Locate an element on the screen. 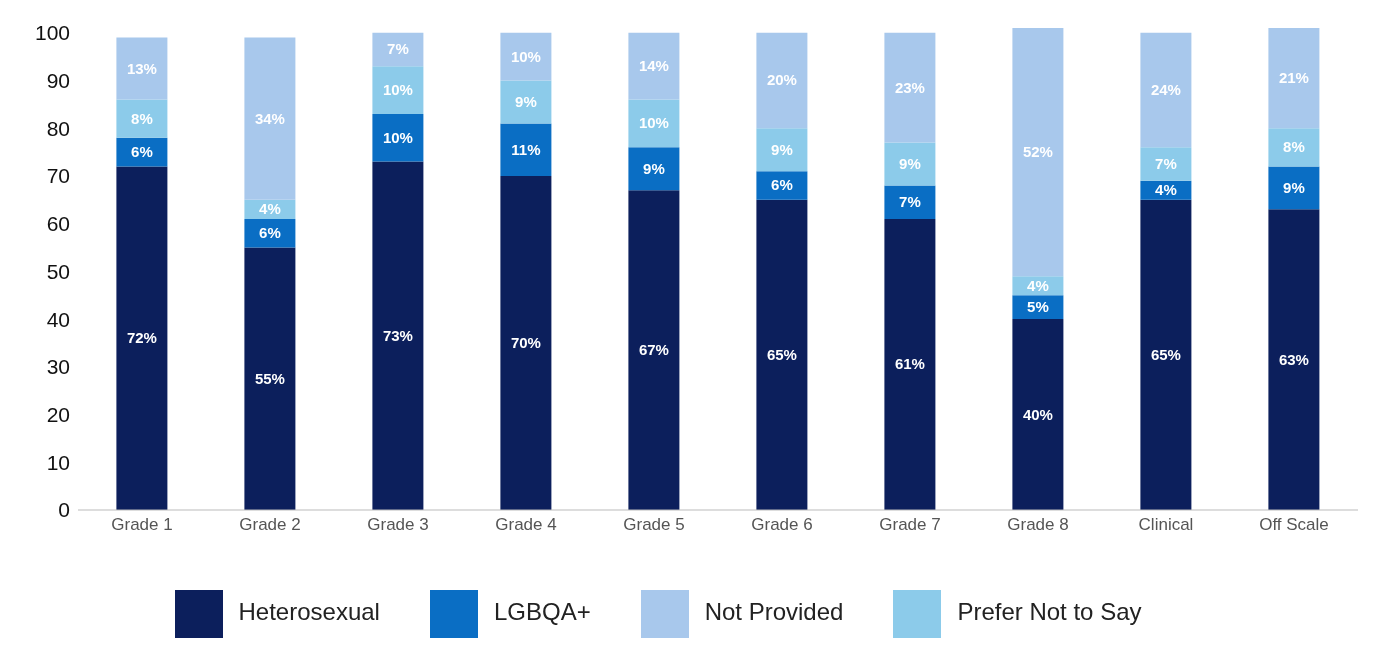  data-label: 55% is located at coordinates (269, 378).